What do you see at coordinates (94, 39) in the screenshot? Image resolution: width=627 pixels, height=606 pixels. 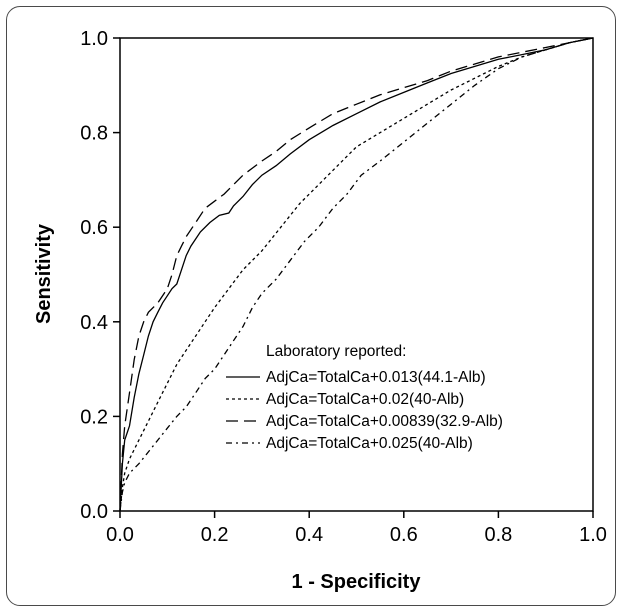 I see `y-tick-label: 1.0` at bounding box center [94, 39].